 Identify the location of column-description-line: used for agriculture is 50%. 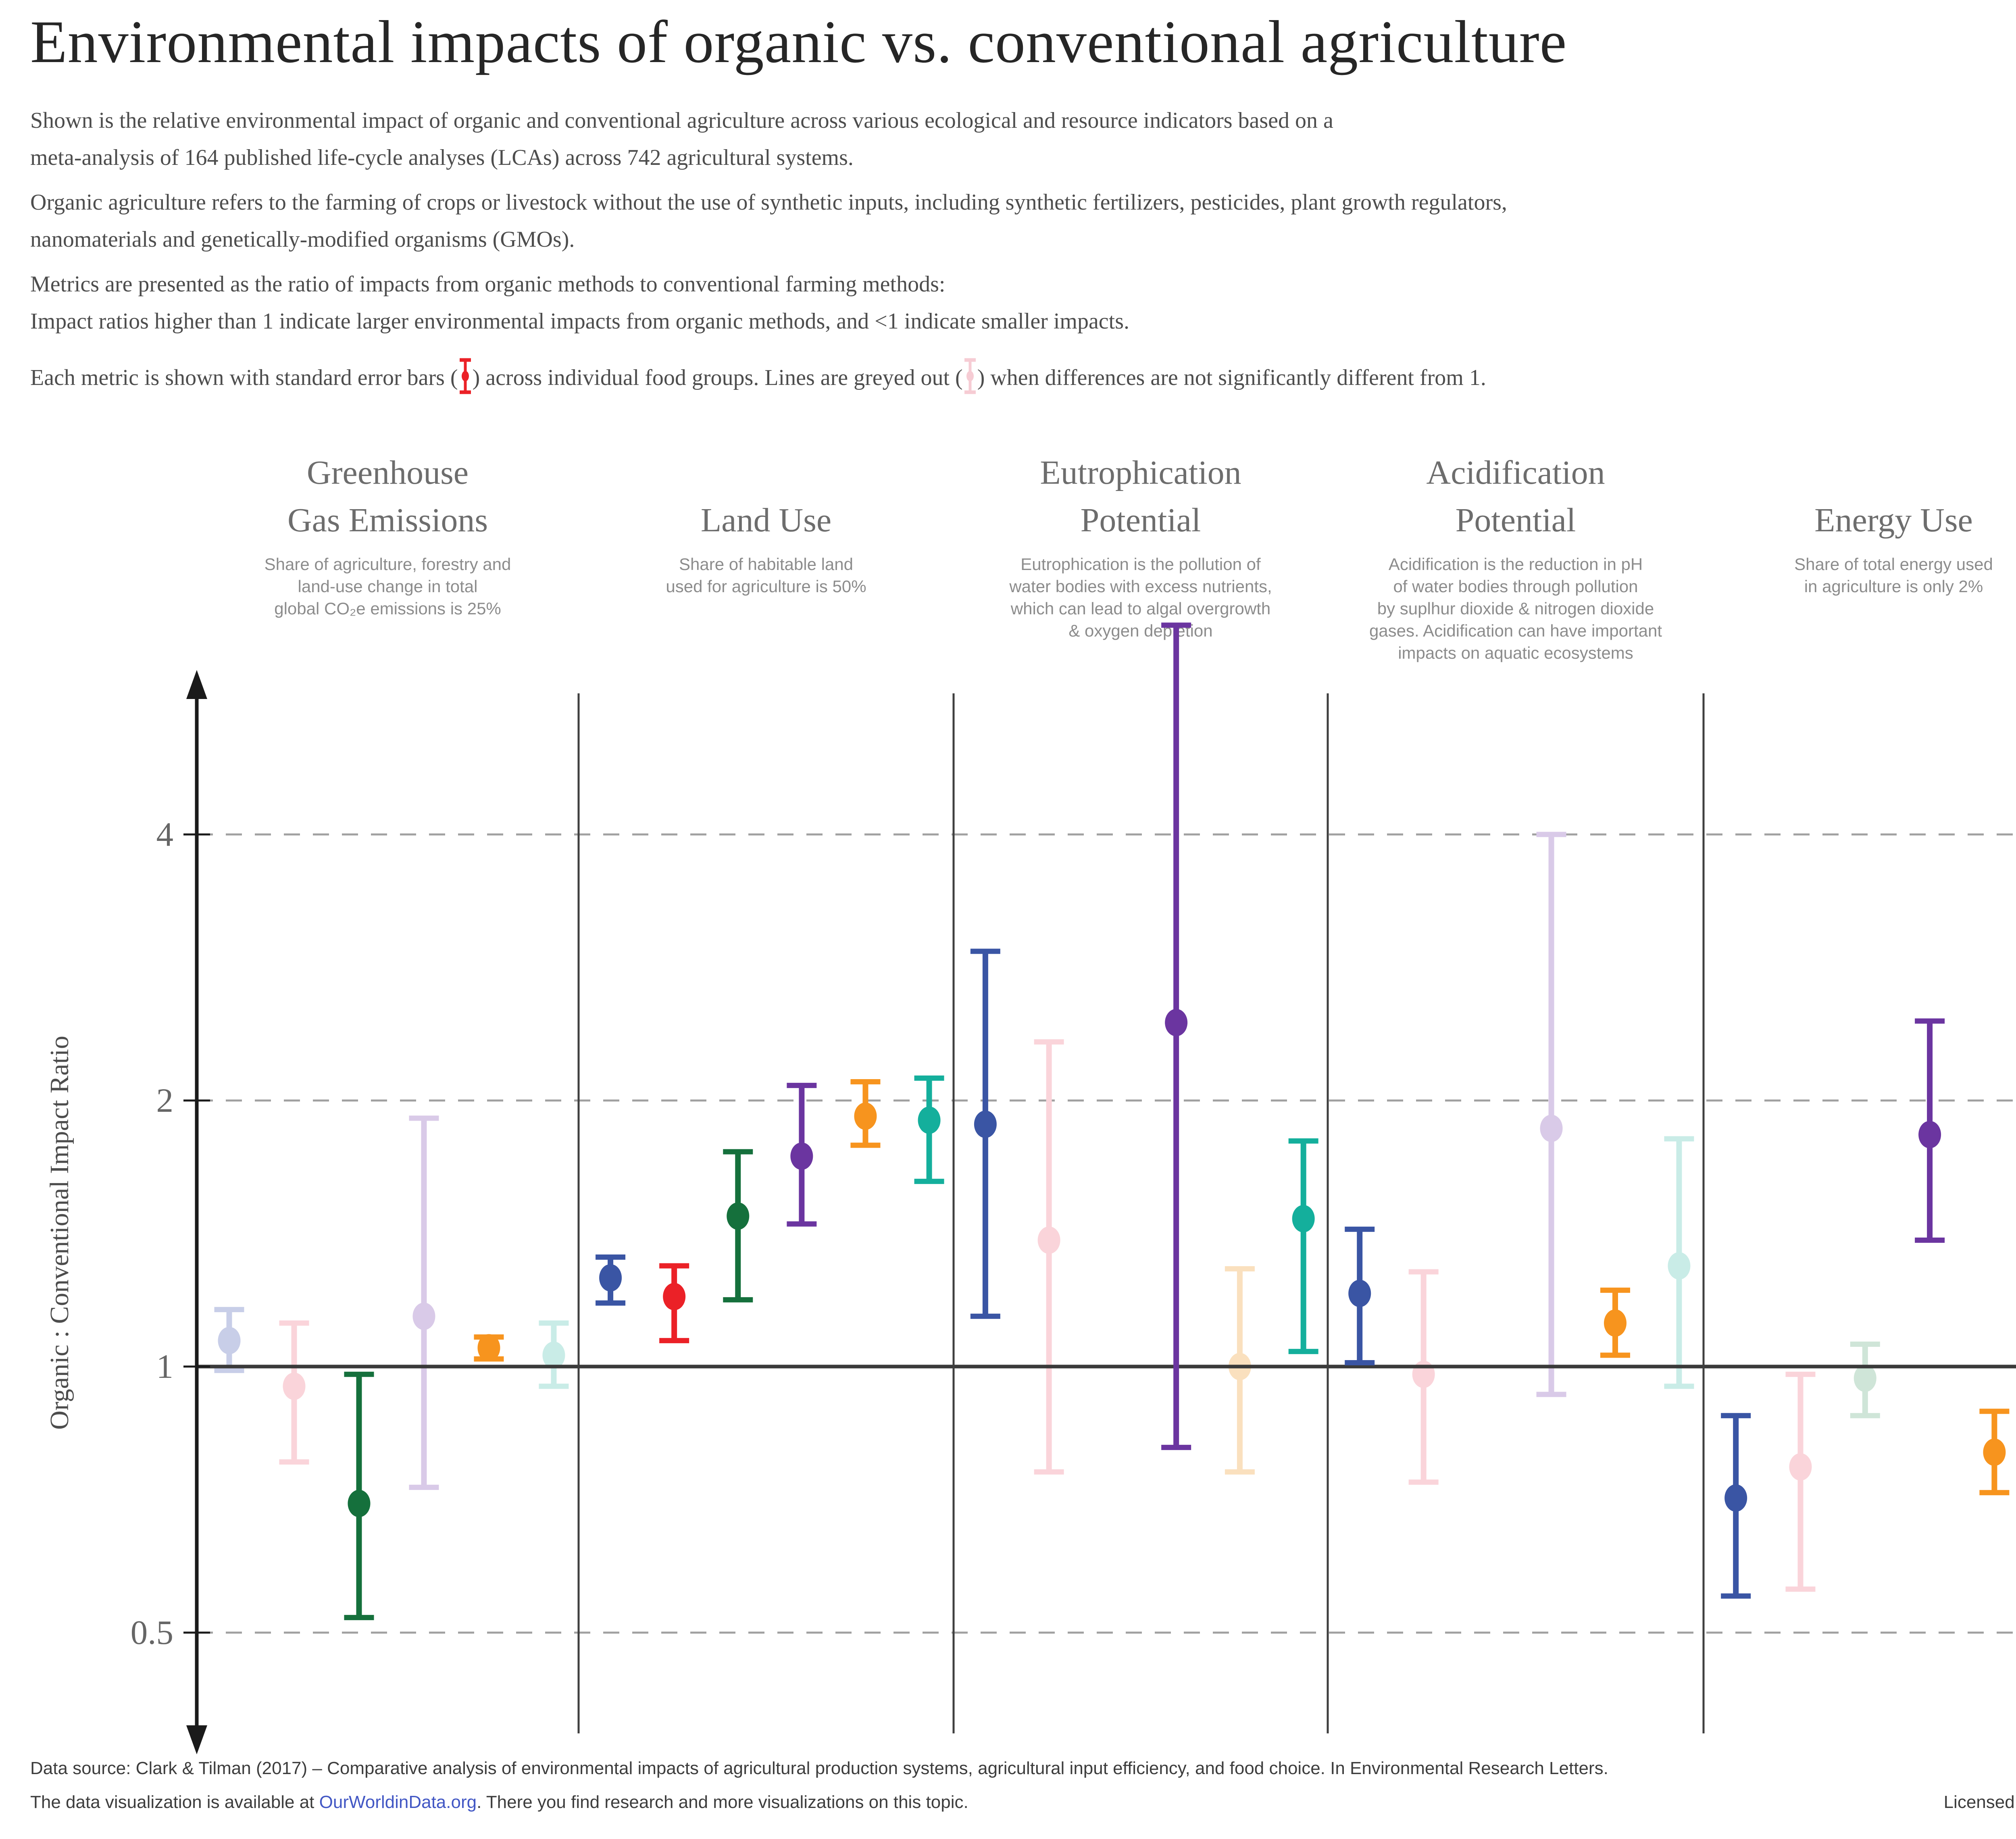
(766, 586).